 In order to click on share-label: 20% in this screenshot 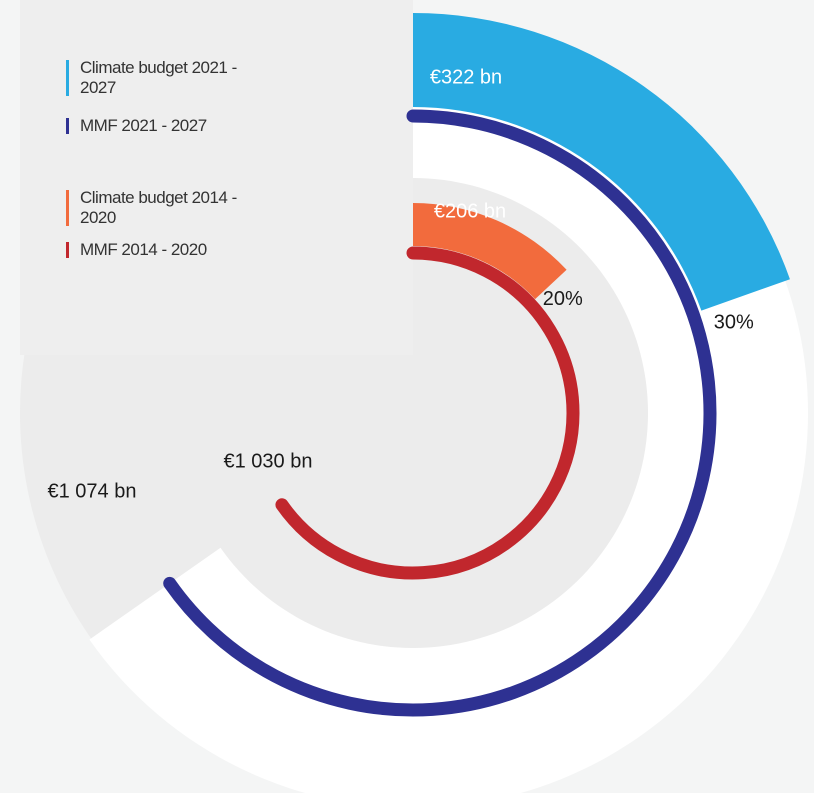, I will do `click(563, 299)`.